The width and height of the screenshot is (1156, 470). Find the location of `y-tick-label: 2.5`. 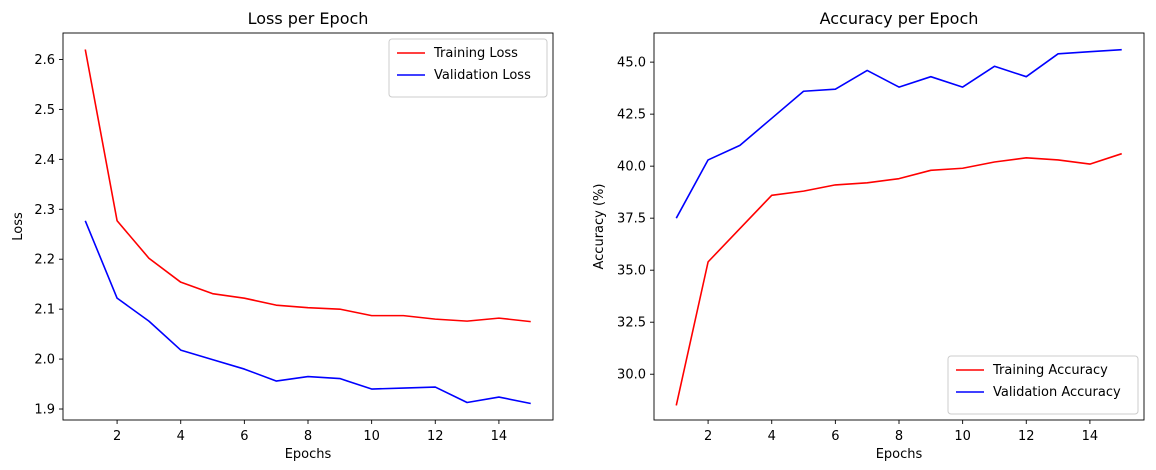

y-tick-label: 2.5 is located at coordinates (44, 110).